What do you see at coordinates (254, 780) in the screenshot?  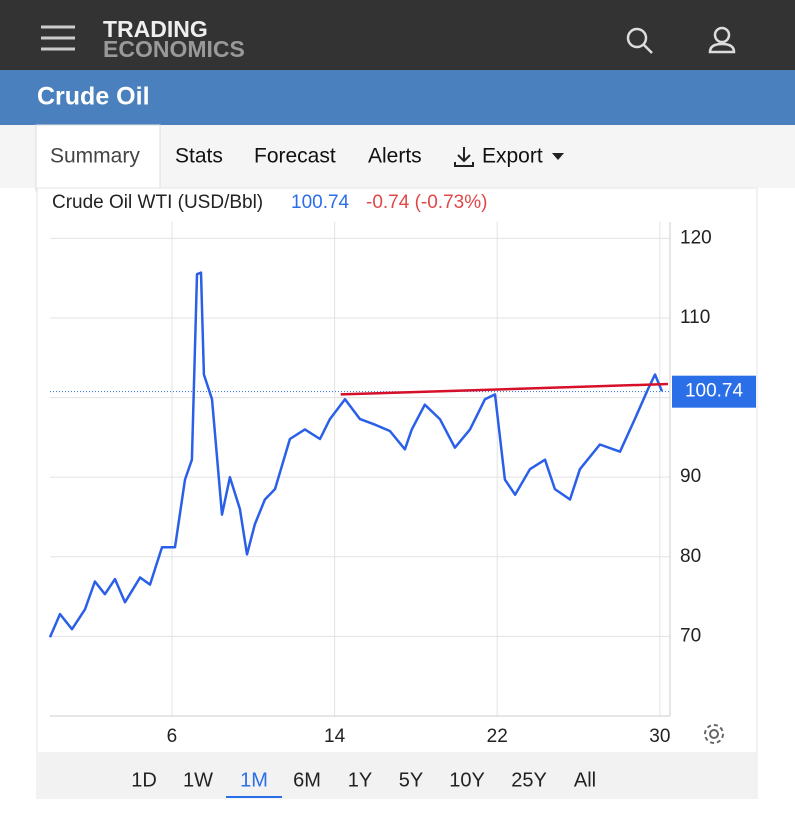 I see `range-button: 1M` at bounding box center [254, 780].